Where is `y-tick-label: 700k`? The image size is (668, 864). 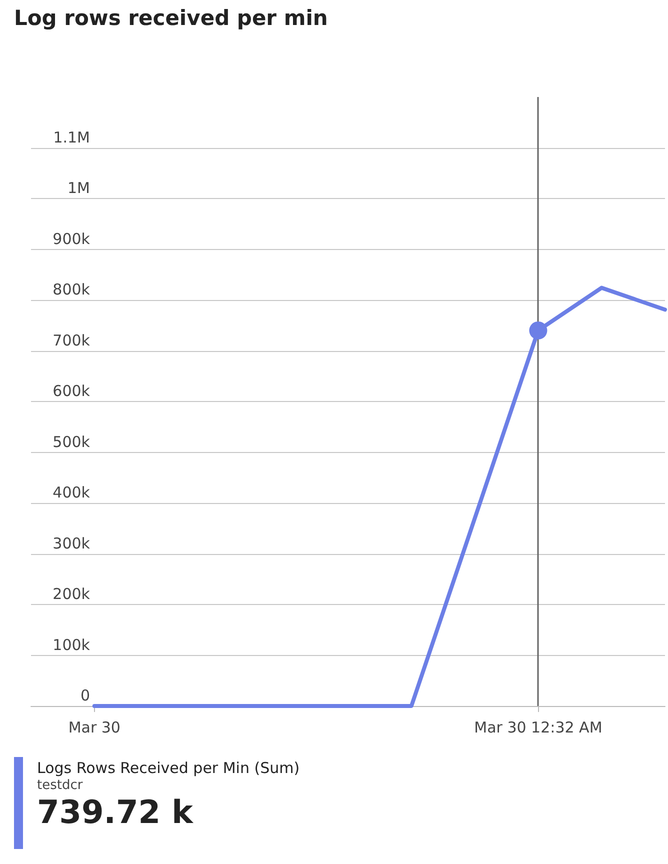
y-tick-label: 700k is located at coordinates (71, 340).